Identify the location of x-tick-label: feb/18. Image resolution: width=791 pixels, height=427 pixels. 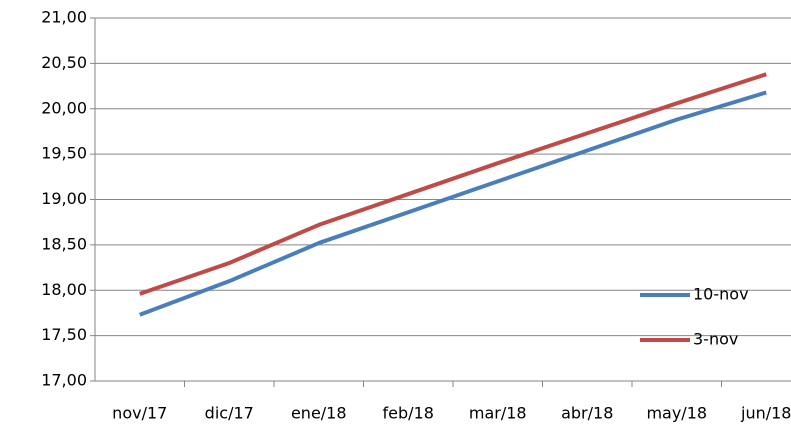
(408, 413).